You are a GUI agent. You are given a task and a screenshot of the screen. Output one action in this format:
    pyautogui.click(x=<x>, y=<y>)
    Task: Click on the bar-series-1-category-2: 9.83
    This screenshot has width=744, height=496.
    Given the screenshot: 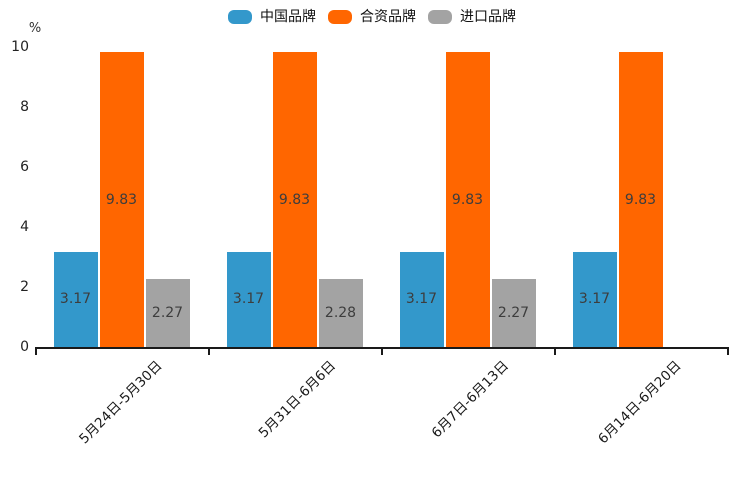 What is the action you would take?
    pyautogui.click(x=467, y=199)
    